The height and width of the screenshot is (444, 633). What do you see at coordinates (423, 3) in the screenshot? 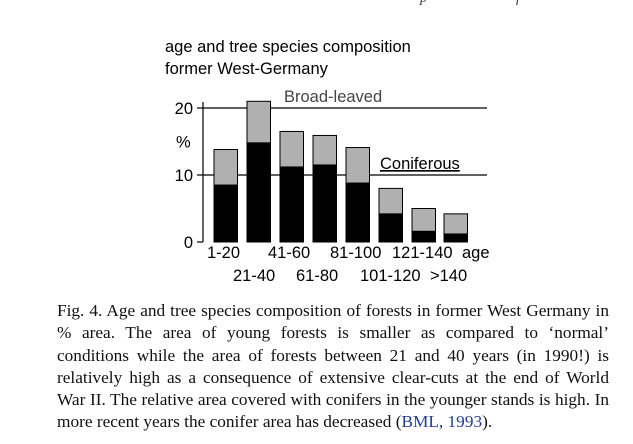
I see `header-fragment-1: p` at bounding box center [423, 3].